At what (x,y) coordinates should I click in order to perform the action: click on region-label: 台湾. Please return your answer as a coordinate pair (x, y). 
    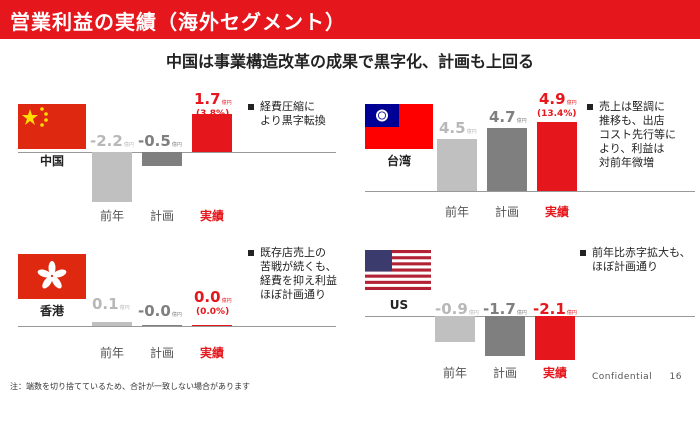
    Looking at the image, I should click on (398, 161).